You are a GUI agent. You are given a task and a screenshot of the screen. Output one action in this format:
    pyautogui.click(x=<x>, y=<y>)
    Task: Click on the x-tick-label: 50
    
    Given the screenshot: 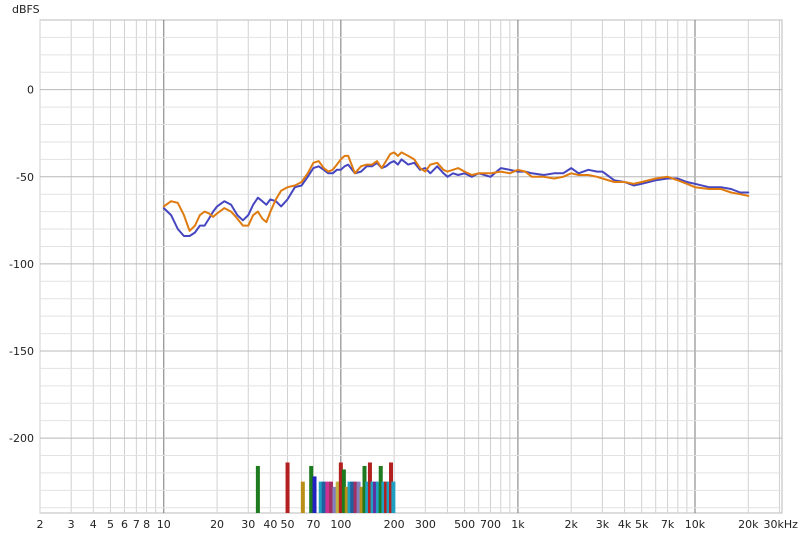 What is the action you would take?
    pyautogui.click(x=288, y=524)
    